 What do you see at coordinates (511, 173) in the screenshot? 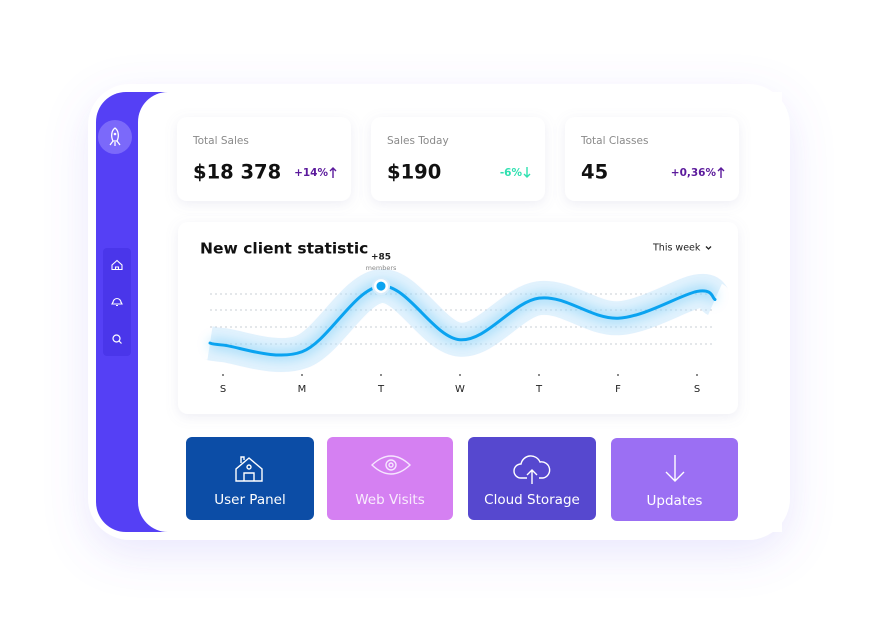
I see `stat-change: -6%` at bounding box center [511, 173].